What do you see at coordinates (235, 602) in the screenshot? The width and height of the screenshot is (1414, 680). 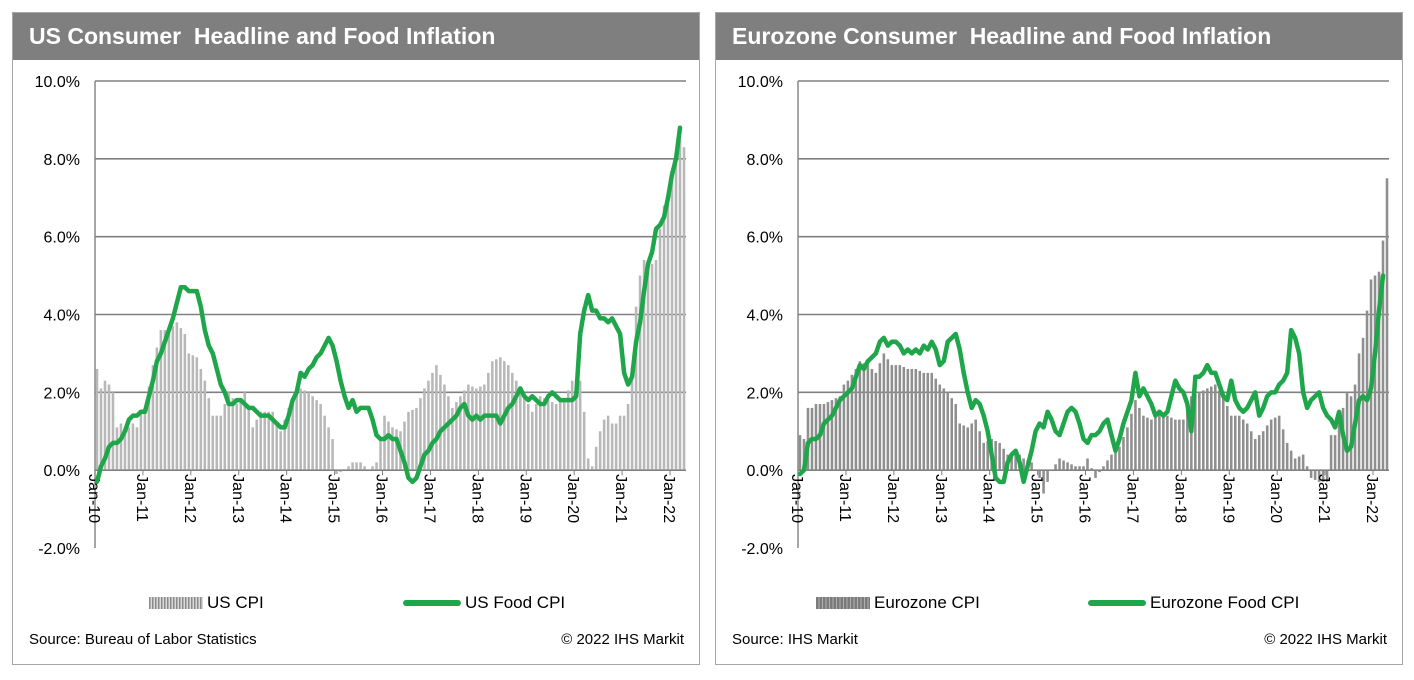 I see `legend-label: US CPI` at bounding box center [235, 602].